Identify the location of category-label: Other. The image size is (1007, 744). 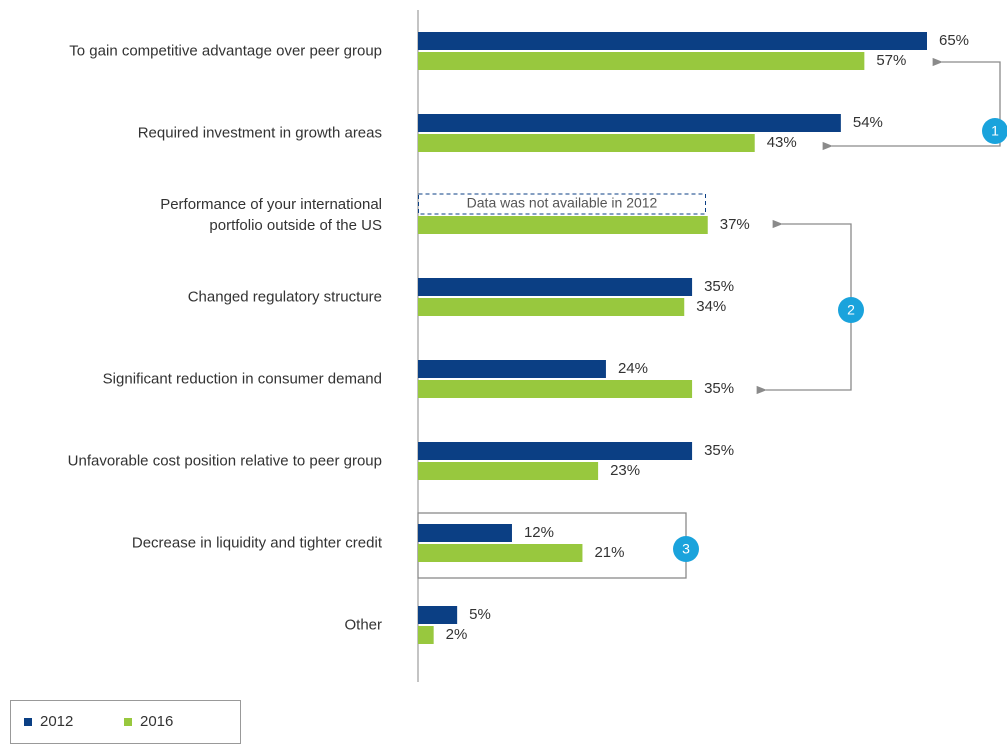
(363, 625).